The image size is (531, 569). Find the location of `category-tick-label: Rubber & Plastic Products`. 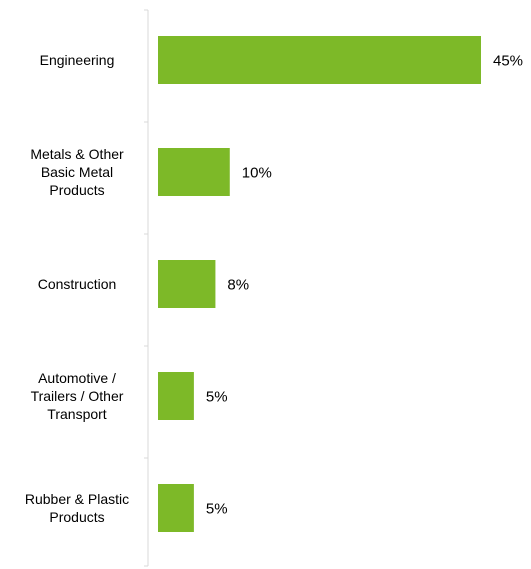

category-tick-label: Rubber & Plastic Products is located at coordinates (77, 508).